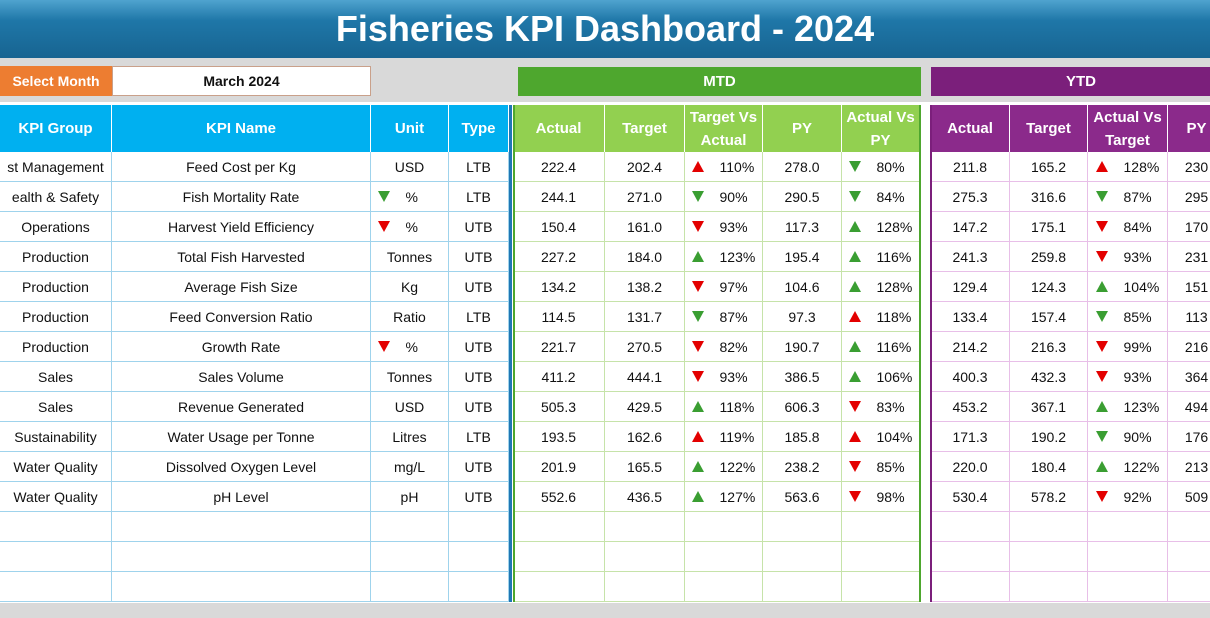  What do you see at coordinates (410, 257) in the screenshot?
I see `table-cell: Tonnes` at bounding box center [410, 257].